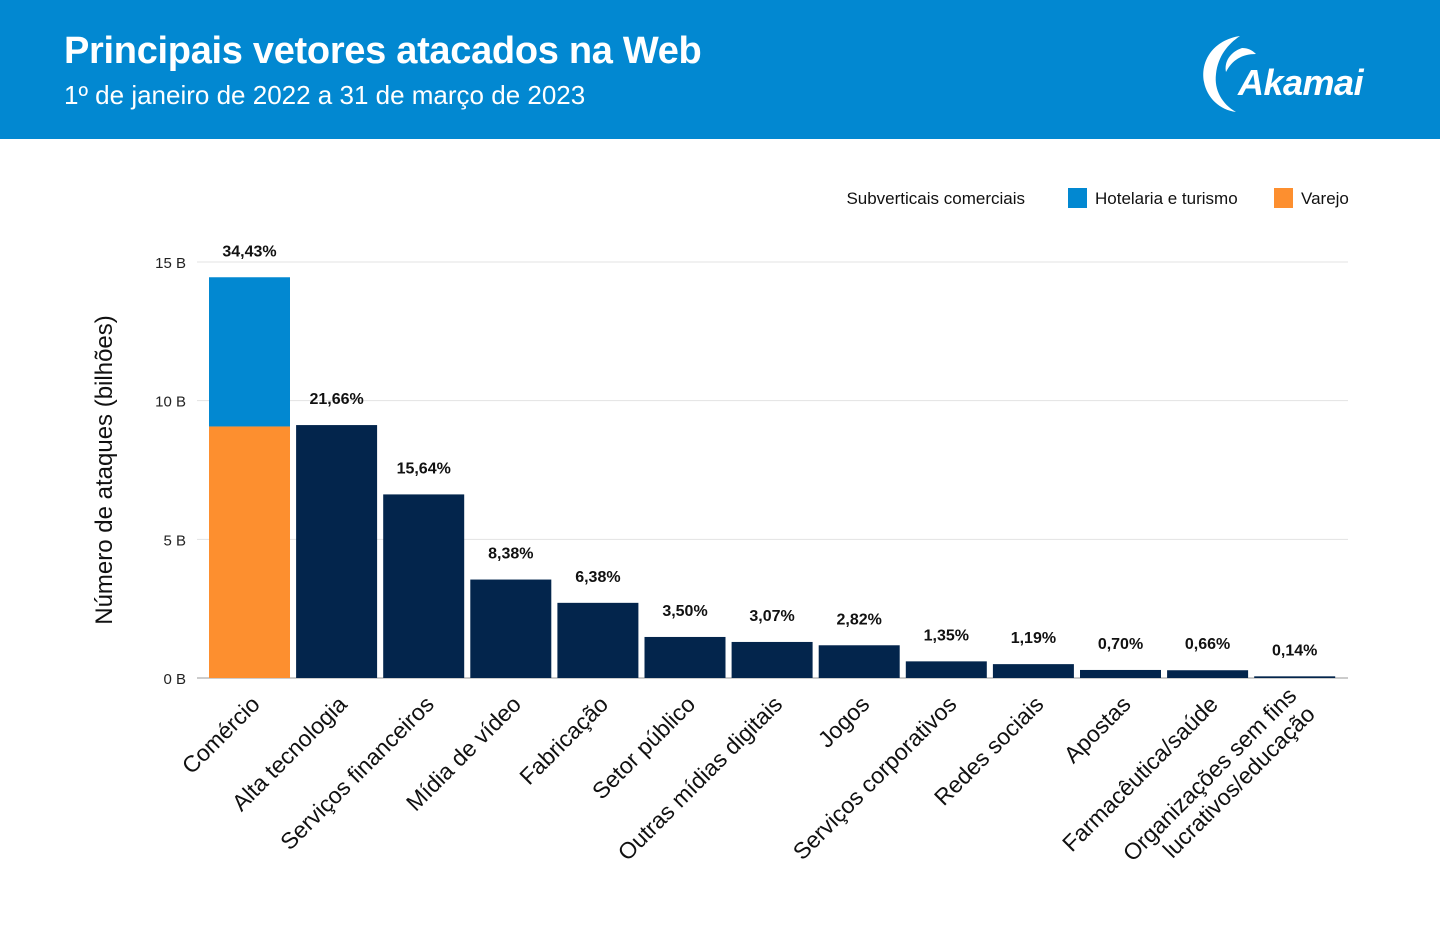 The image size is (1440, 925). I want to click on y-tick-label: 10 B, so click(170, 402).